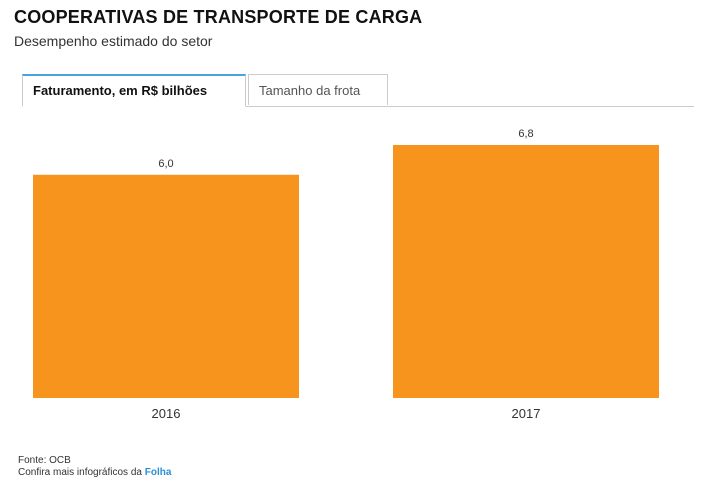 This screenshot has height=493, width=715. What do you see at coordinates (166, 413) in the screenshot?
I see `x-tick-label-2016: 2016` at bounding box center [166, 413].